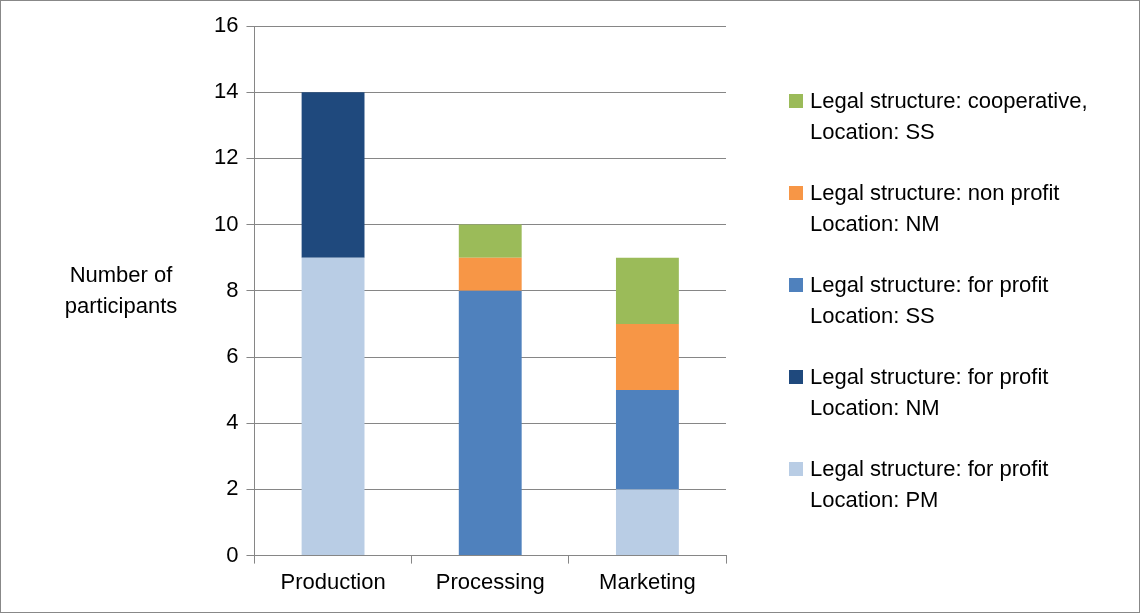 This screenshot has width=1140, height=613. Describe the element at coordinates (935, 208) in the screenshot. I see `legend-label: Legal structure: non profit Location: NM` at that location.